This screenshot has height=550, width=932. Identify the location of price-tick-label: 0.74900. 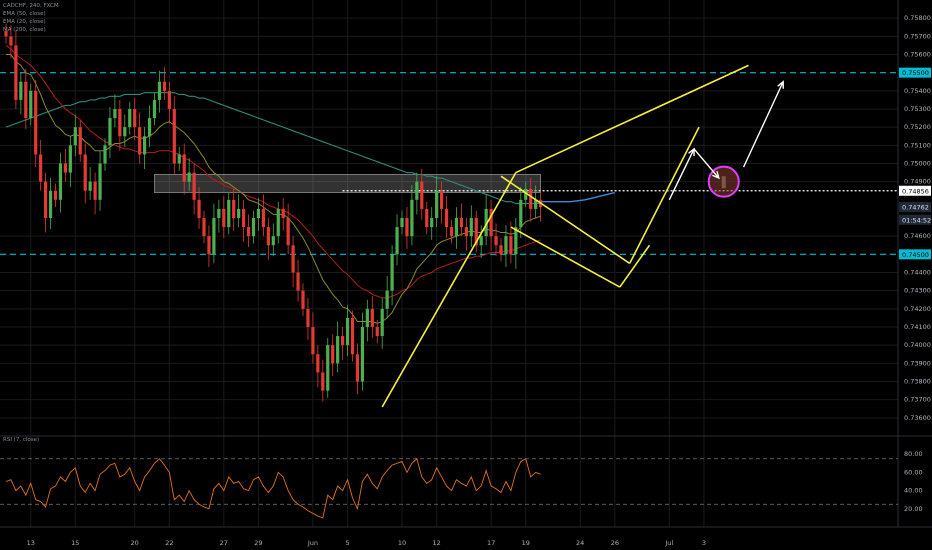
(917, 182).